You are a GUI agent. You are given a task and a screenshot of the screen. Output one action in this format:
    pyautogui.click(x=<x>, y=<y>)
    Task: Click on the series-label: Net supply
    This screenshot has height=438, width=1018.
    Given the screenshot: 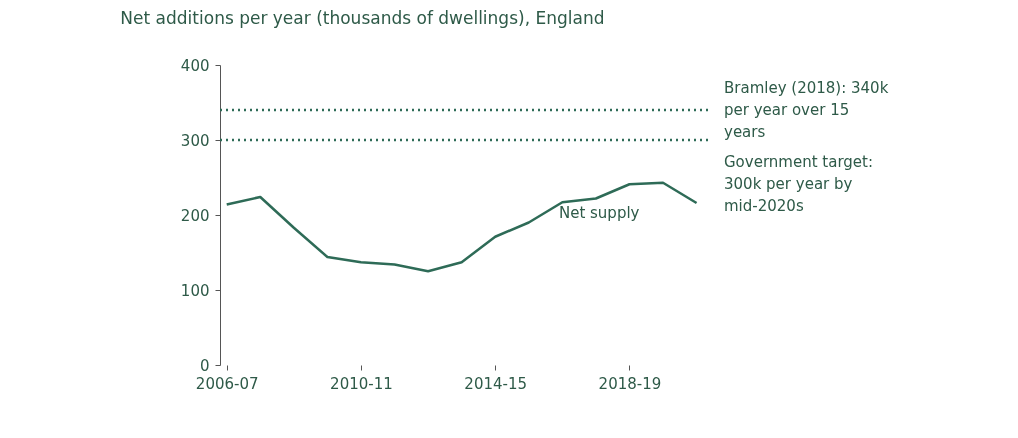 What is the action you would take?
    pyautogui.click(x=599, y=213)
    